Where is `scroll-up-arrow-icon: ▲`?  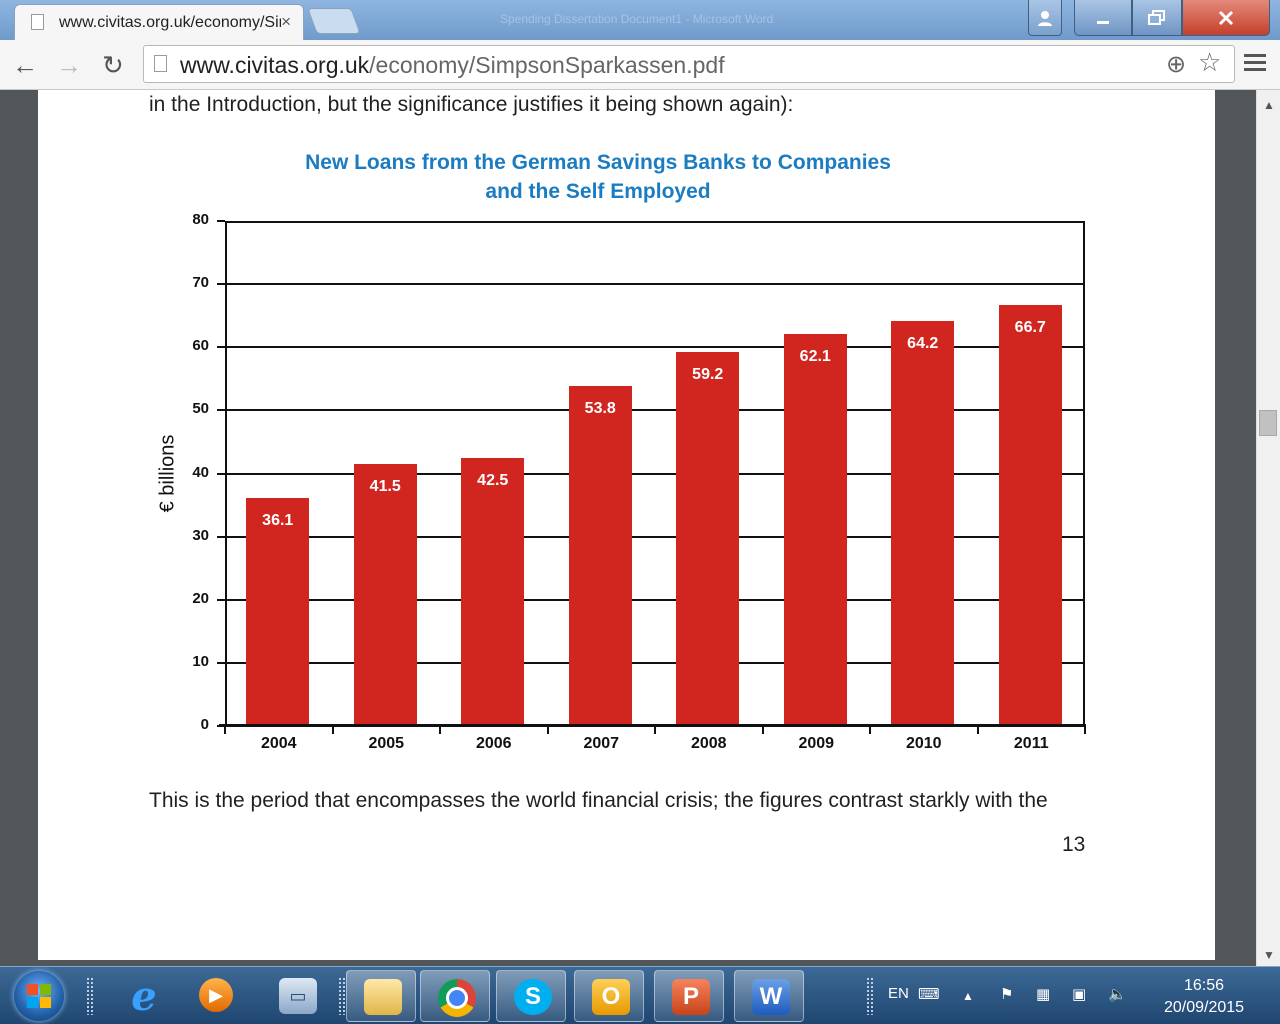 scroll-up-arrow-icon: ▲ is located at coordinates (1269, 105).